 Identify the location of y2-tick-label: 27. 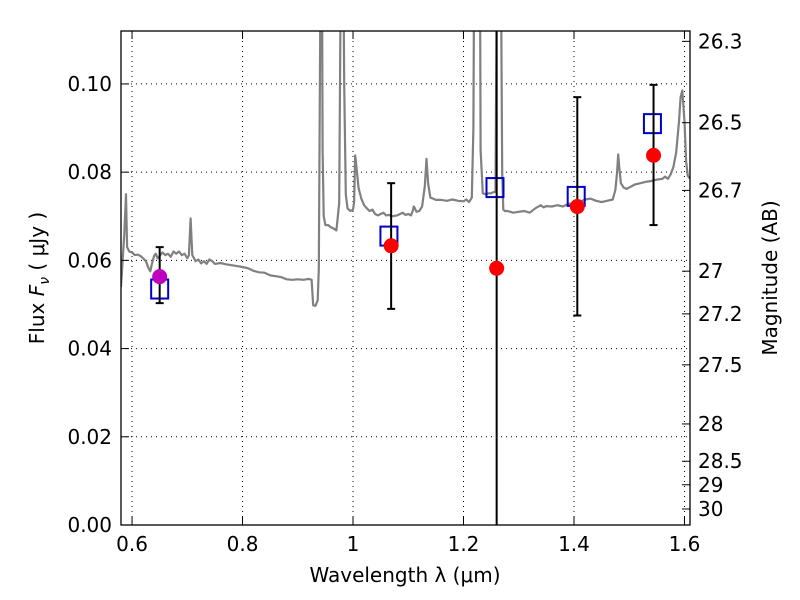
(710, 271).